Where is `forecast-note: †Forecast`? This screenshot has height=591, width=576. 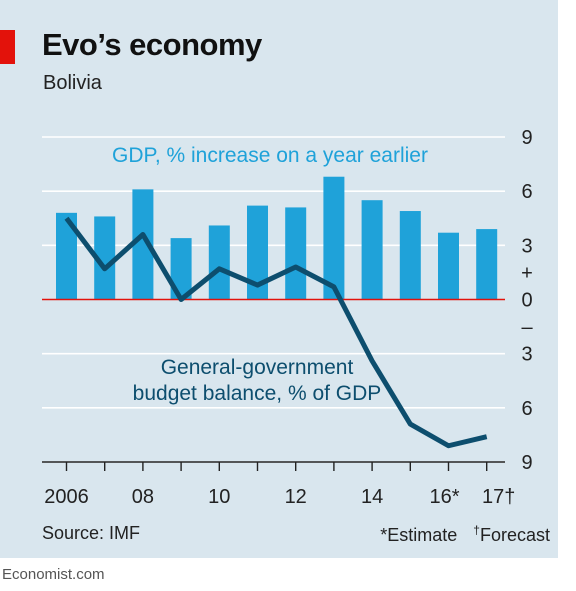 forecast-note: †Forecast is located at coordinates (511, 534).